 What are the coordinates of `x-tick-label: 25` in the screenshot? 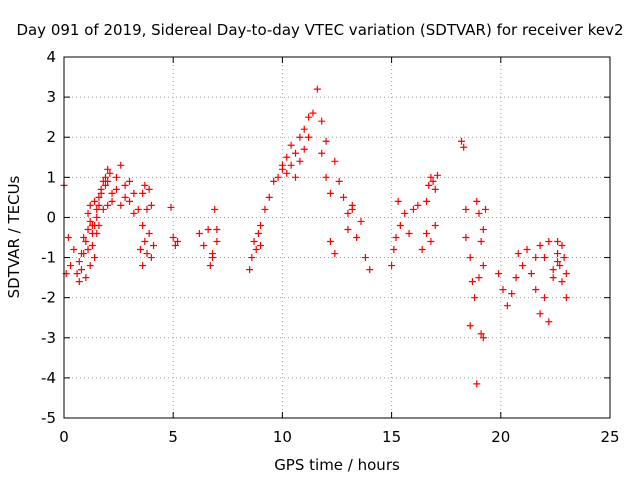 It's located at (609, 437).